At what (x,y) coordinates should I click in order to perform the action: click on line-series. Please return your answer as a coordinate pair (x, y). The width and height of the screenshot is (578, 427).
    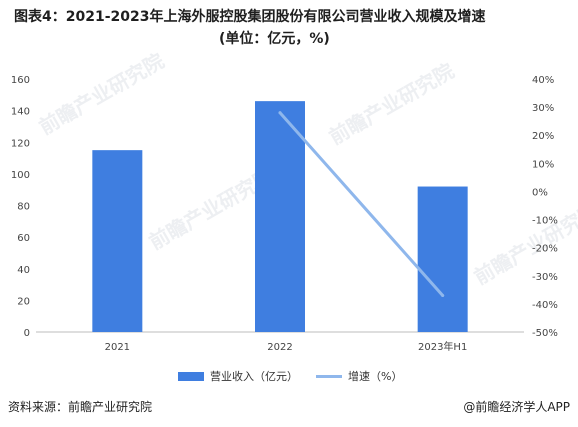
    Looking at the image, I should click on (361, 204).